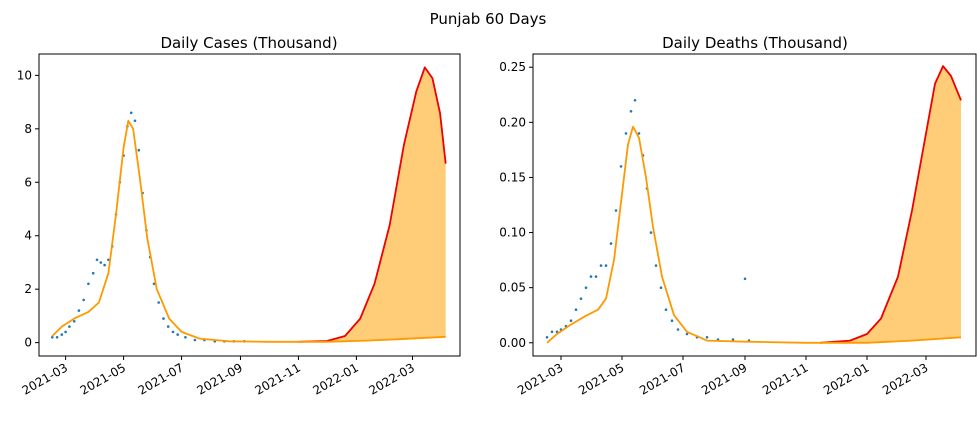 The width and height of the screenshot is (977, 421). I want to click on deaths-y-tick-label: 0.00, so click(512, 343).